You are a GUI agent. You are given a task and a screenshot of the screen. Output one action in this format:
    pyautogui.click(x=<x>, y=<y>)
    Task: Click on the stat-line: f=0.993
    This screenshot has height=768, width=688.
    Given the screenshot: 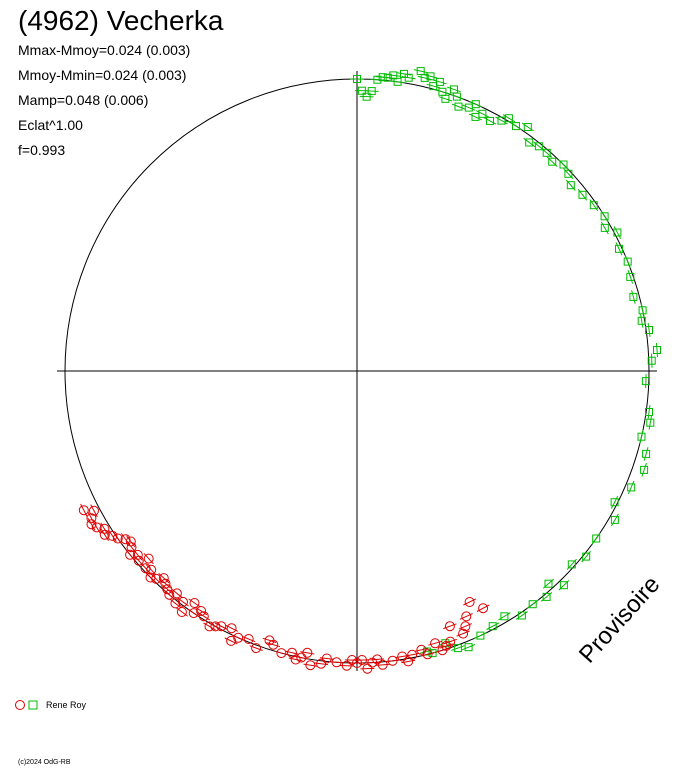 What is the action you would take?
    pyautogui.click(x=42, y=150)
    